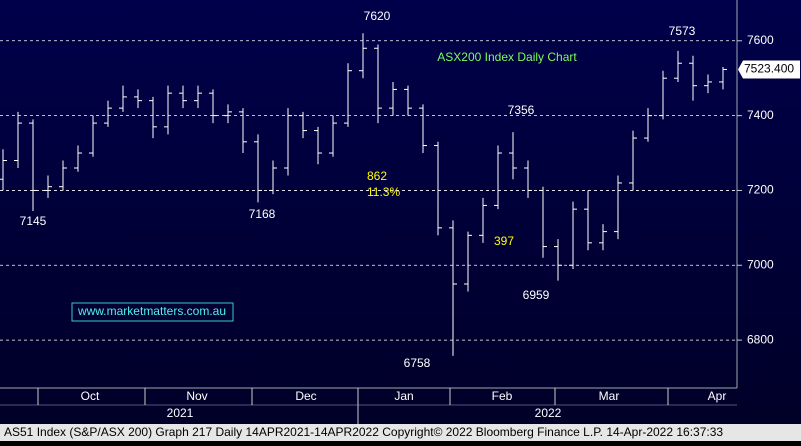 The image size is (801, 446). What do you see at coordinates (383, 192) in the screenshot?
I see `annotation: 11.3%` at bounding box center [383, 192].